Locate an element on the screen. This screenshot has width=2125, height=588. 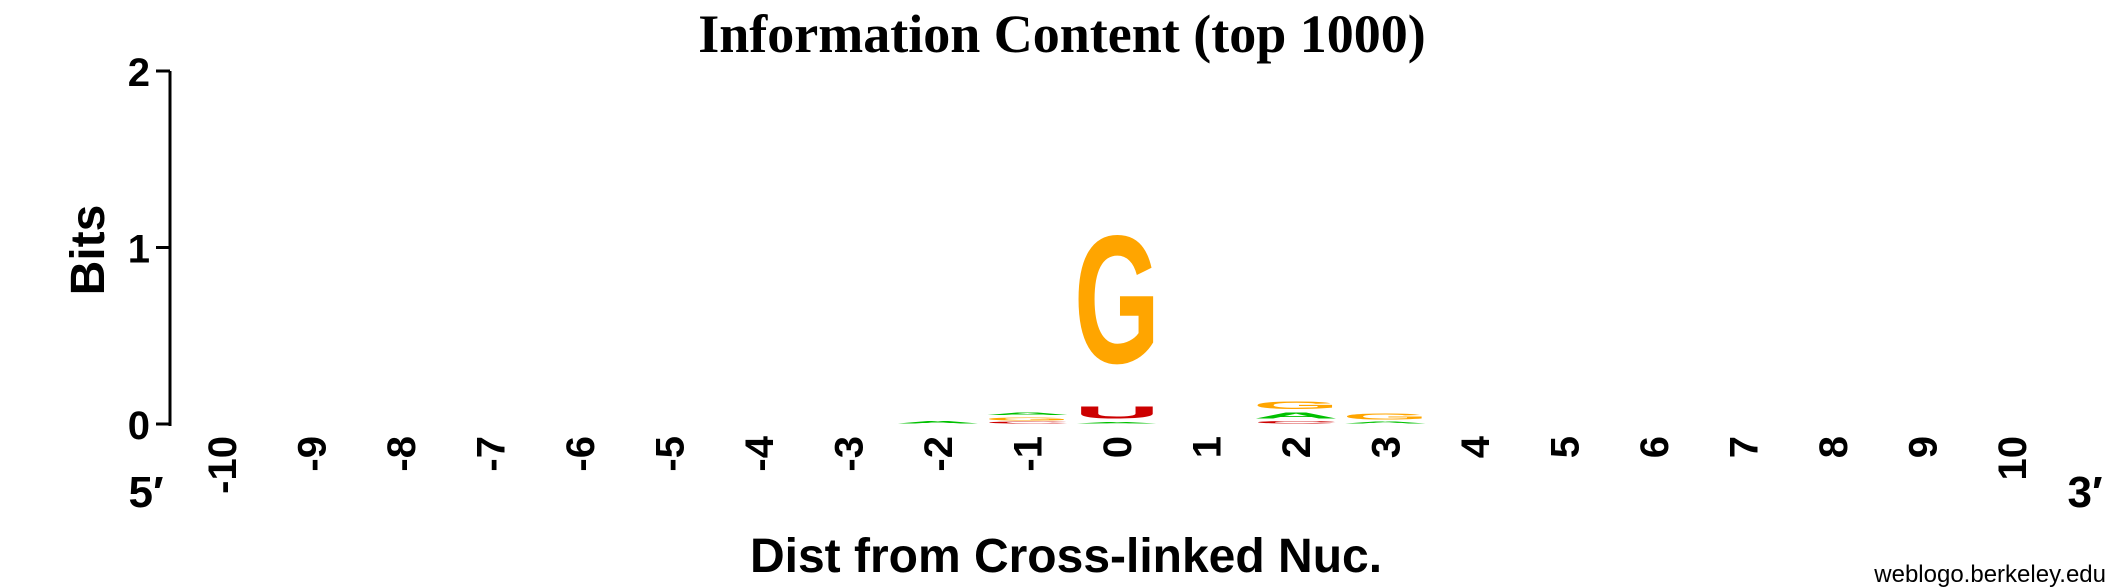
x-tick-label: 2 is located at coordinates (1297, 447).